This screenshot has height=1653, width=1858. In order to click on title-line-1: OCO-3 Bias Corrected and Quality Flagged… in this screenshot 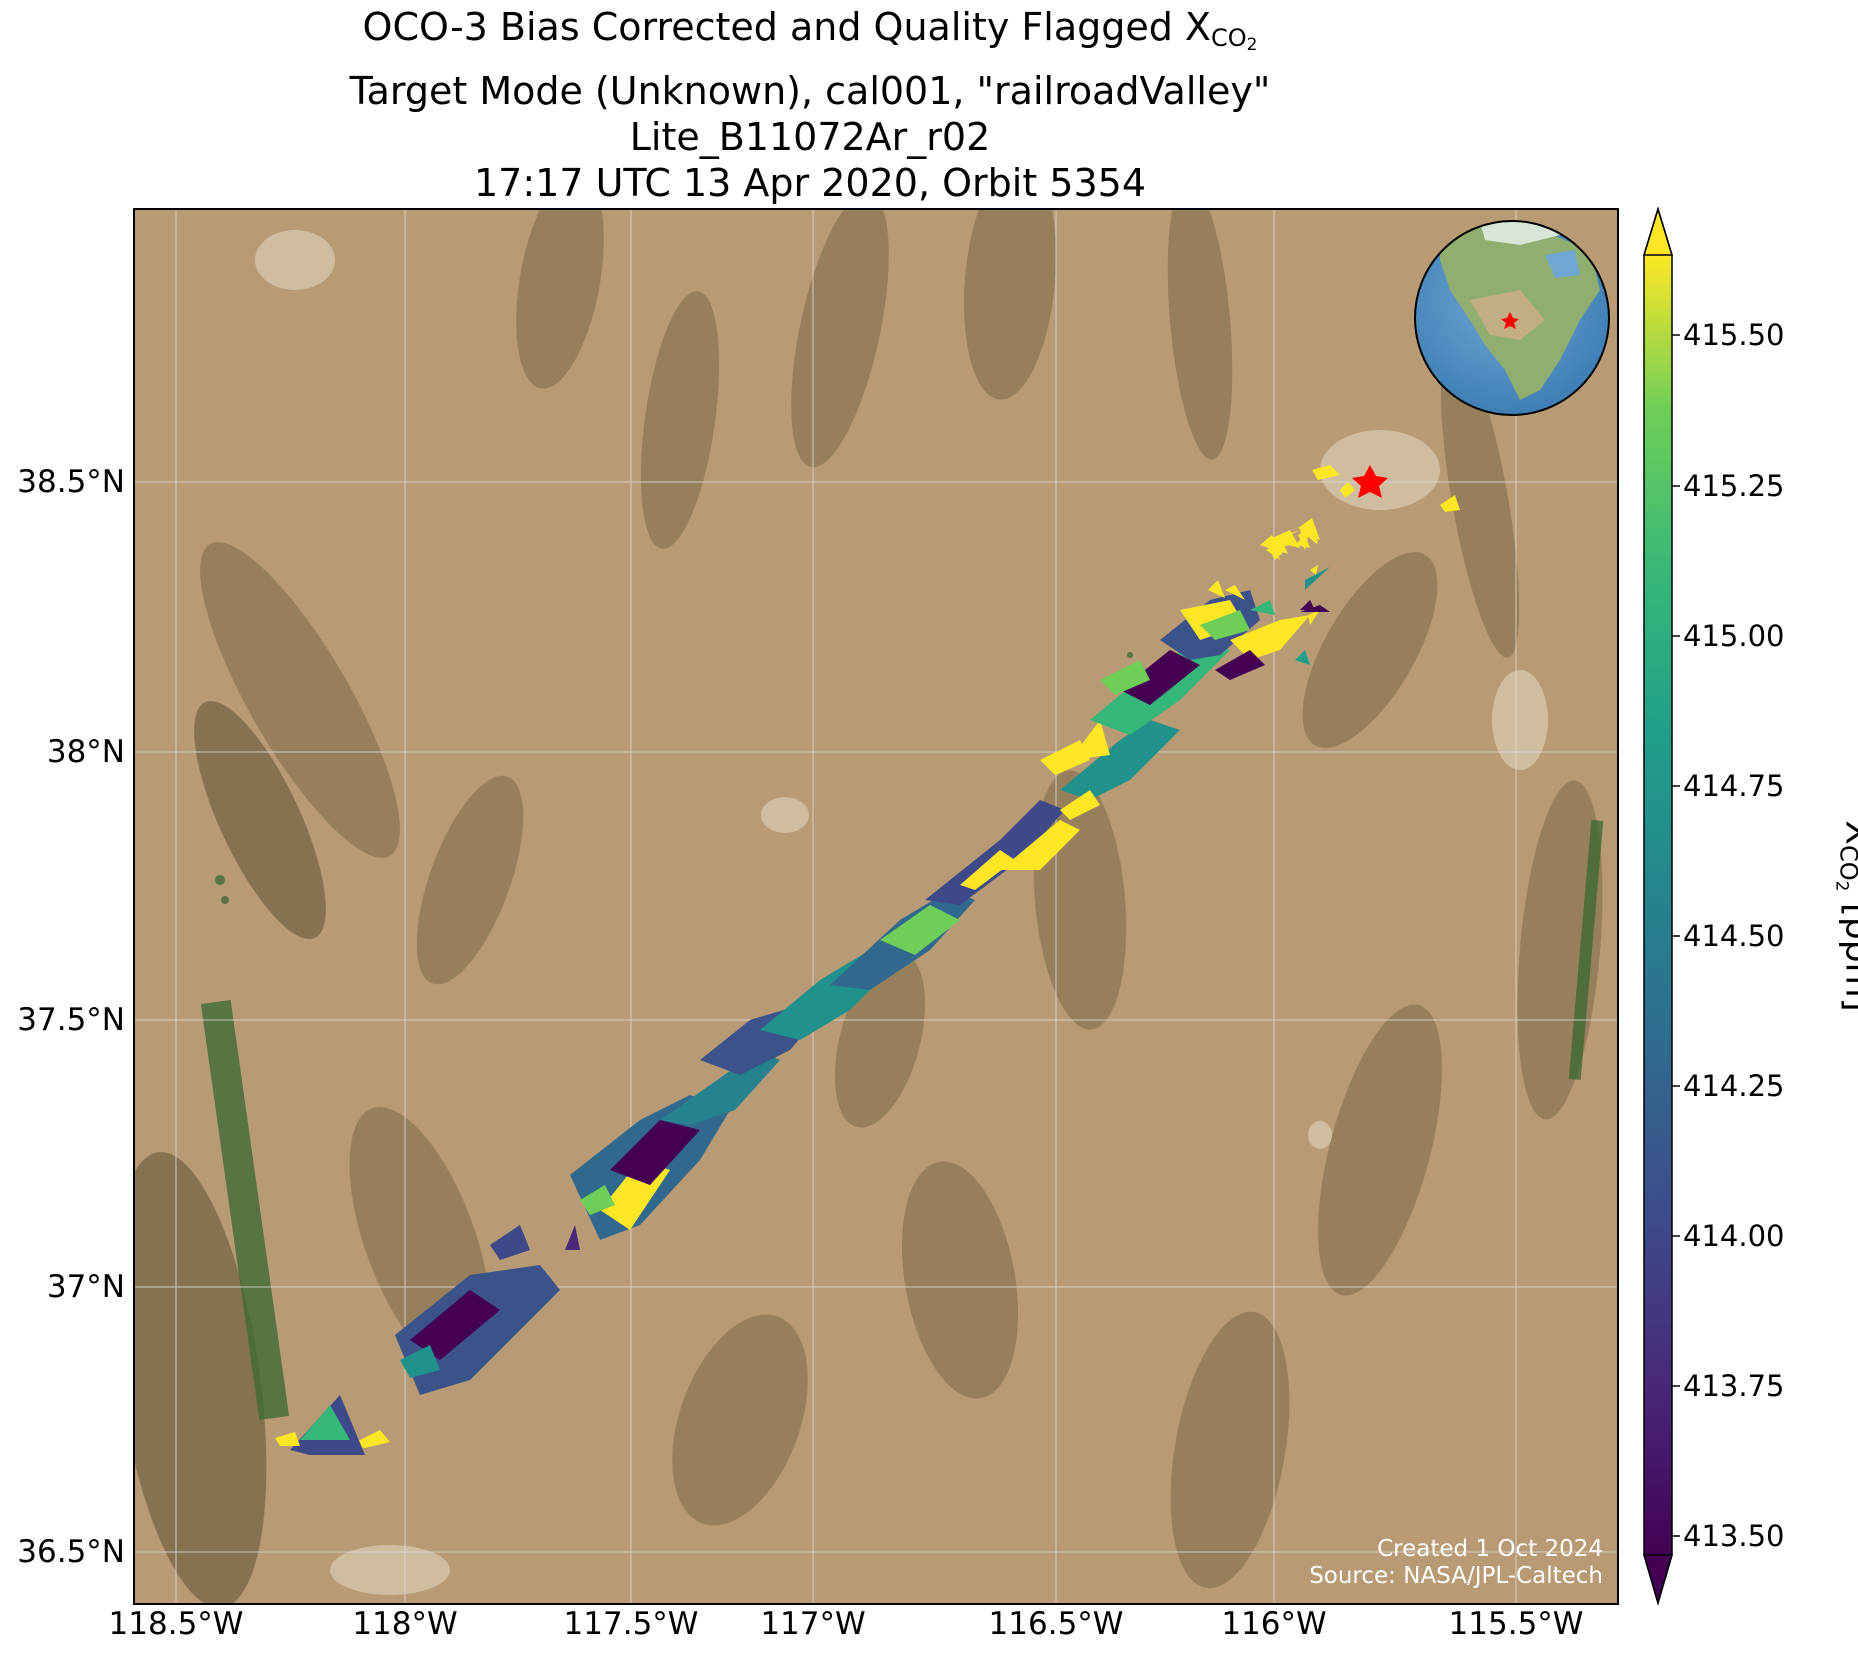, I will do `click(810, 30)`.